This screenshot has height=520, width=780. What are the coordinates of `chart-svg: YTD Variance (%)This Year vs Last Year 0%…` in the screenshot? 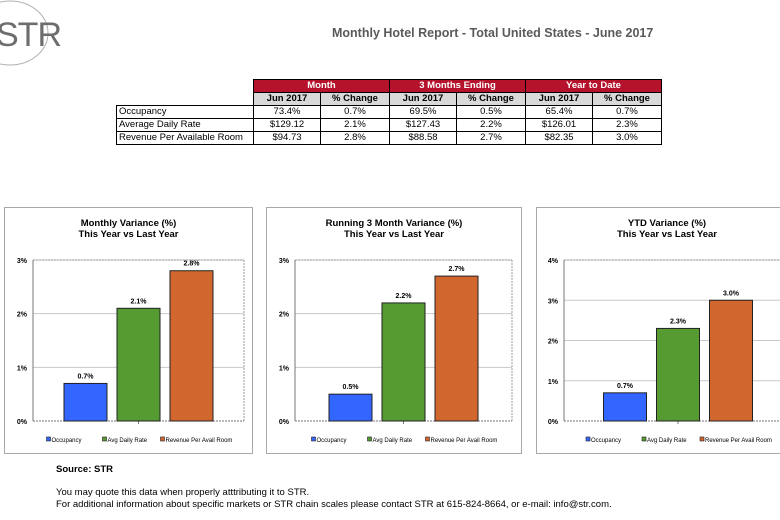 It's located at (664, 331).